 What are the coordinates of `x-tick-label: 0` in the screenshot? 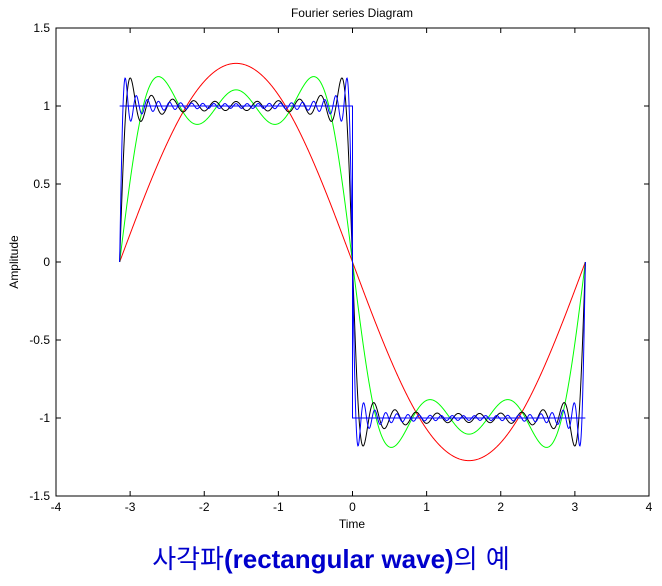 It's located at (352, 507).